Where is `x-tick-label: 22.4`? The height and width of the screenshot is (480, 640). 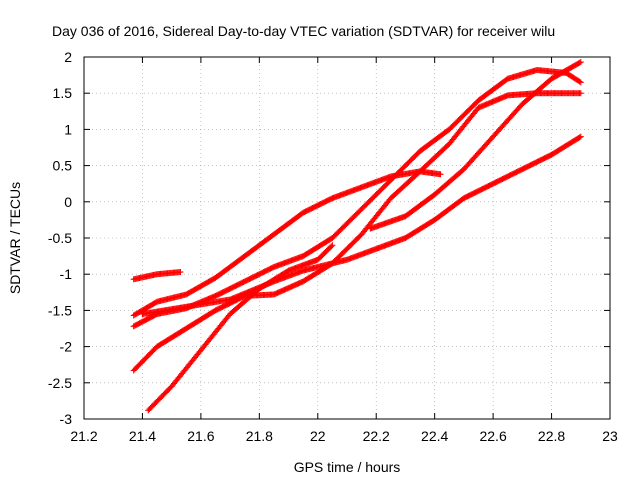 x-tick-label: 22.4 is located at coordinates (434, 436).